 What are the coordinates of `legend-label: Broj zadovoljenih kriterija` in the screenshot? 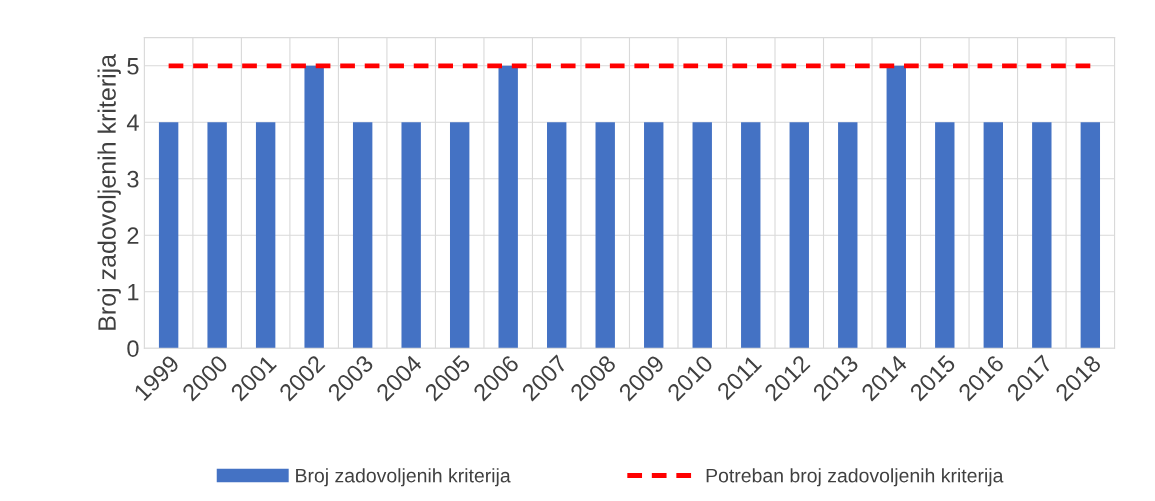 It's located at (403, 477).